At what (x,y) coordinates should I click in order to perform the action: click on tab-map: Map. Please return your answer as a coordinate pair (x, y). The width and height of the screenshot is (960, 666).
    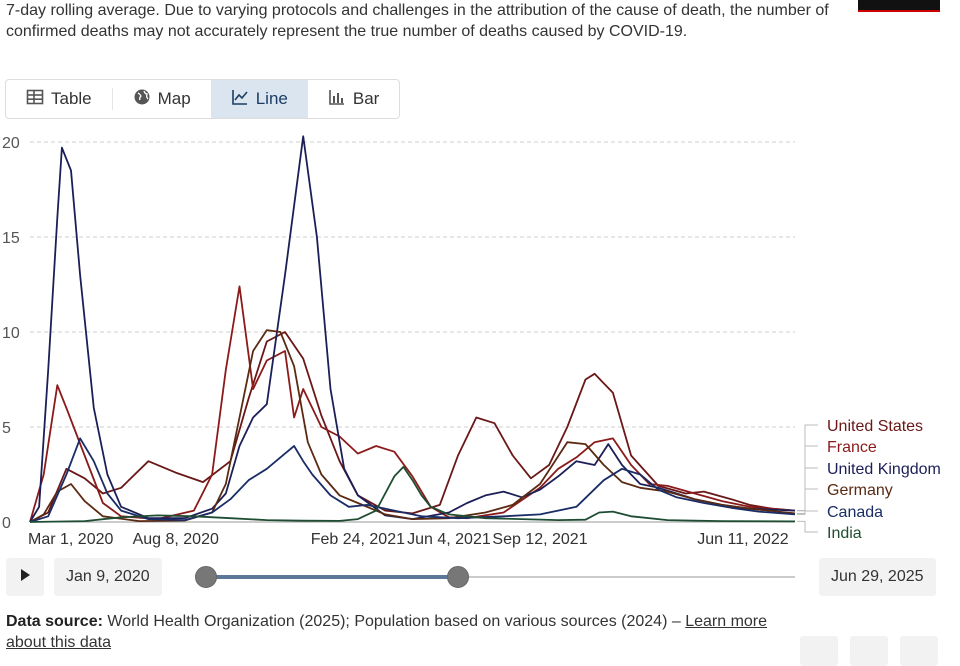
    Looking at the image, I should click on (162, 99).